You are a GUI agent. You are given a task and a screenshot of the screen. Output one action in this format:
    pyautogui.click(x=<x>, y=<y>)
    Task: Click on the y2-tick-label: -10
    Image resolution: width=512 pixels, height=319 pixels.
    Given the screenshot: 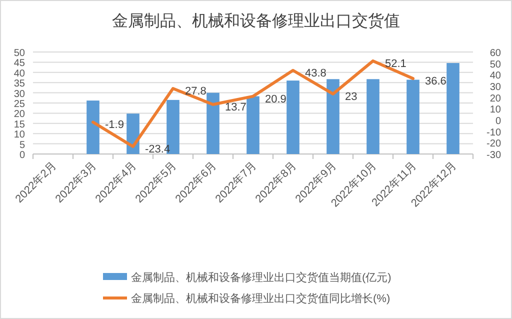 What is the action you would take?
    pyautogui.click(x=494, y=132)
    